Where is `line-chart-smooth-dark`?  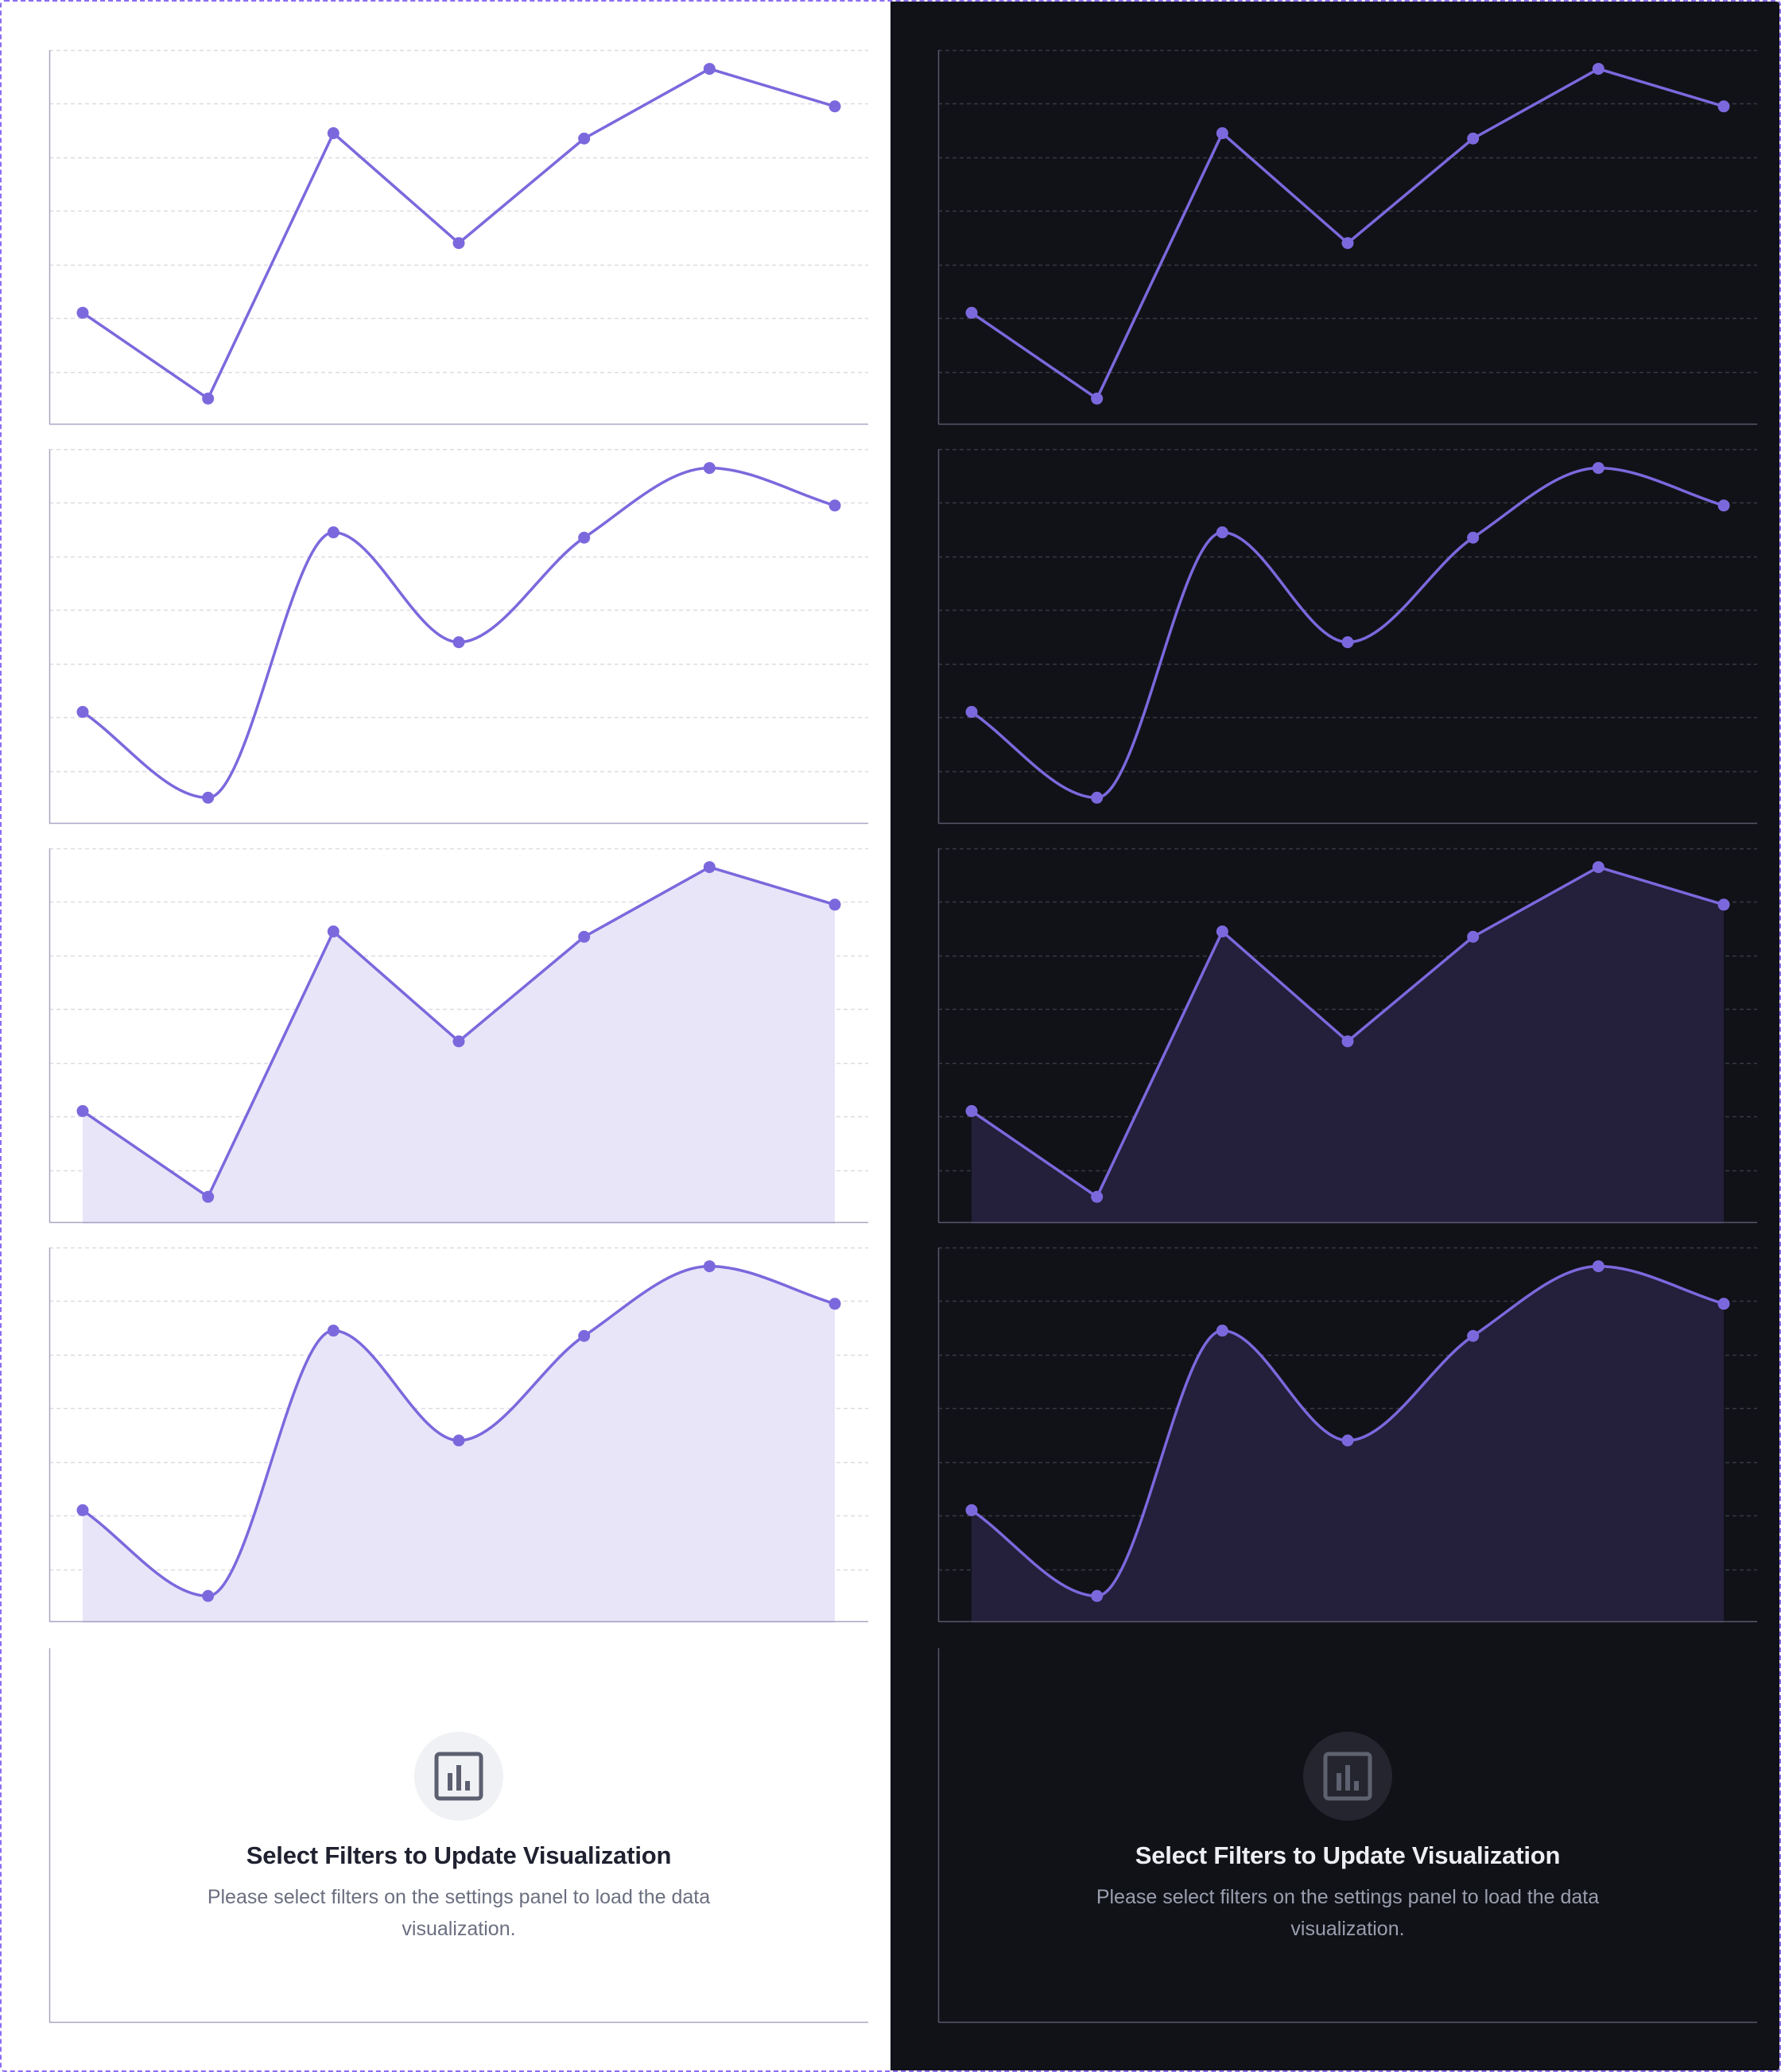 line-chart-smooth-dark is located at coordinates (1347, 636).